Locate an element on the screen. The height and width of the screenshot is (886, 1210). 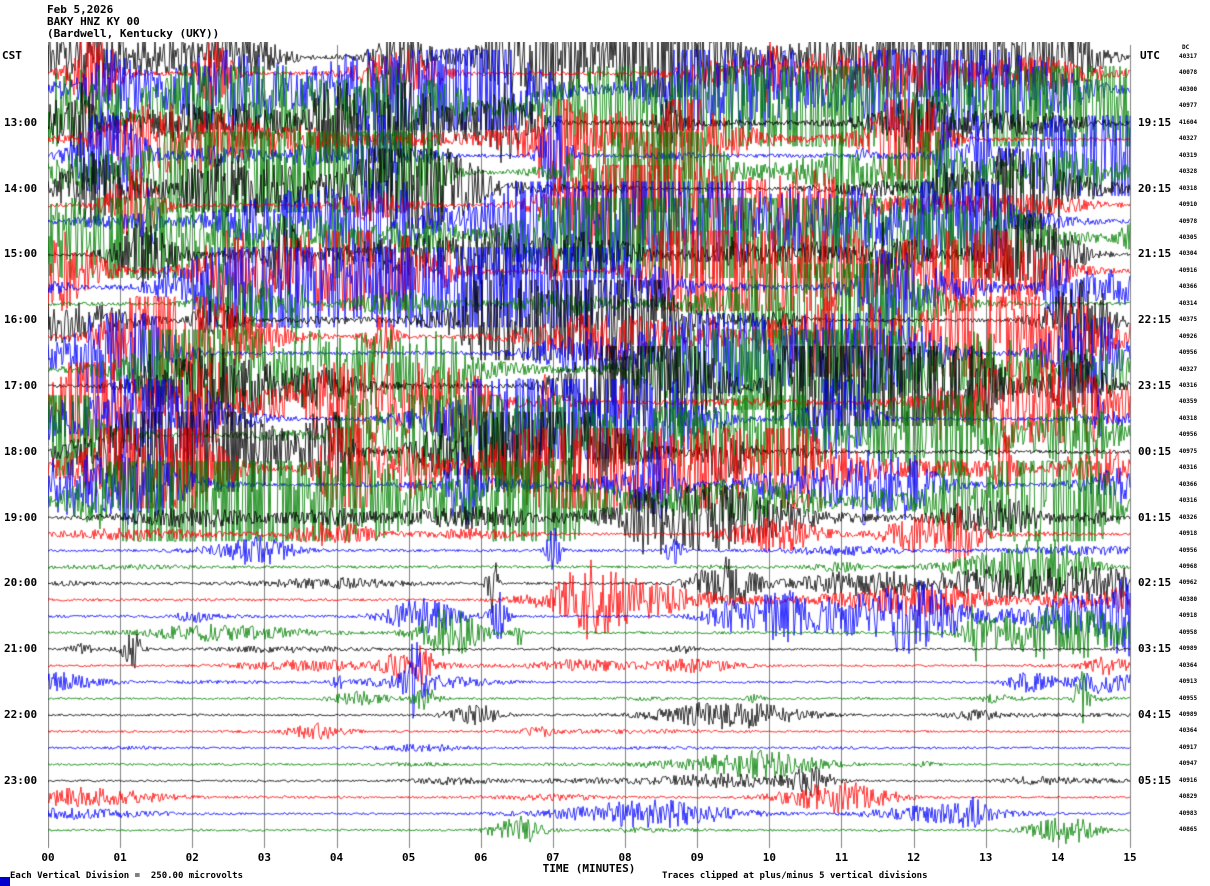
header-date: Feb 5,2026 is located at coordinates (80, 9).